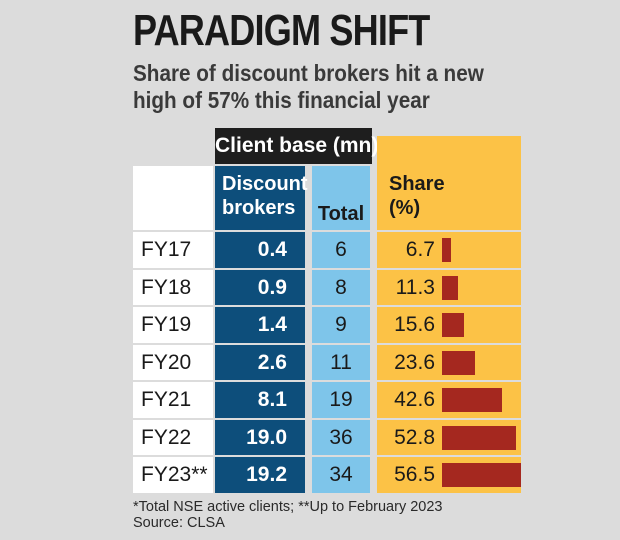 The height and width of the screenshot is (540, 620). I want to click on share-header: Share (%), so click(449, 198).